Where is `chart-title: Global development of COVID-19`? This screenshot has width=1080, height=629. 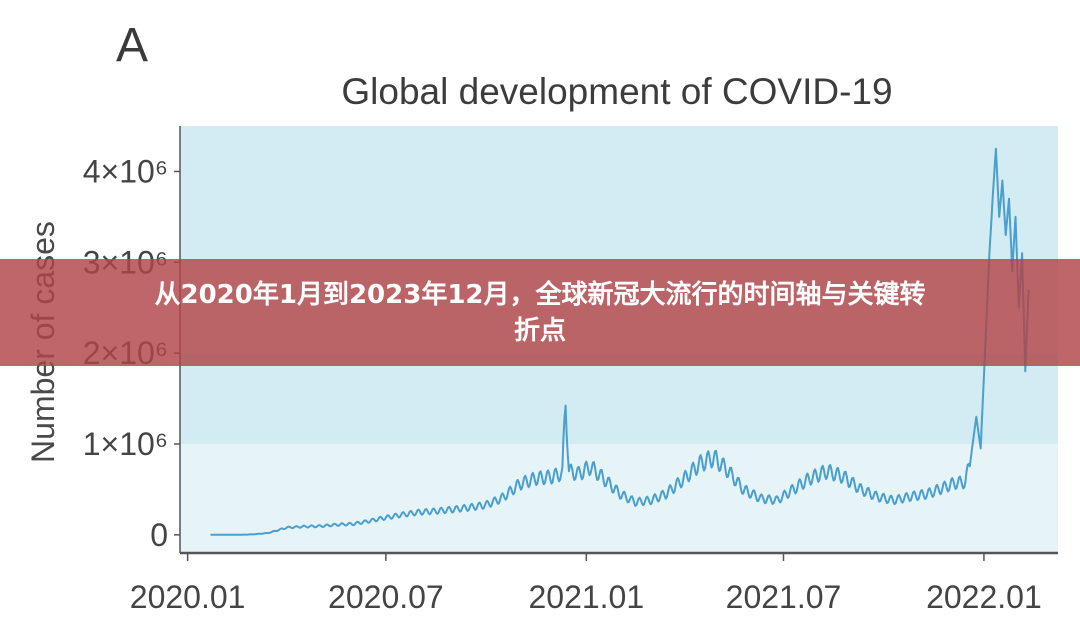 chart-title: Global development of COVID-19 is located at coordinates (616, 91).